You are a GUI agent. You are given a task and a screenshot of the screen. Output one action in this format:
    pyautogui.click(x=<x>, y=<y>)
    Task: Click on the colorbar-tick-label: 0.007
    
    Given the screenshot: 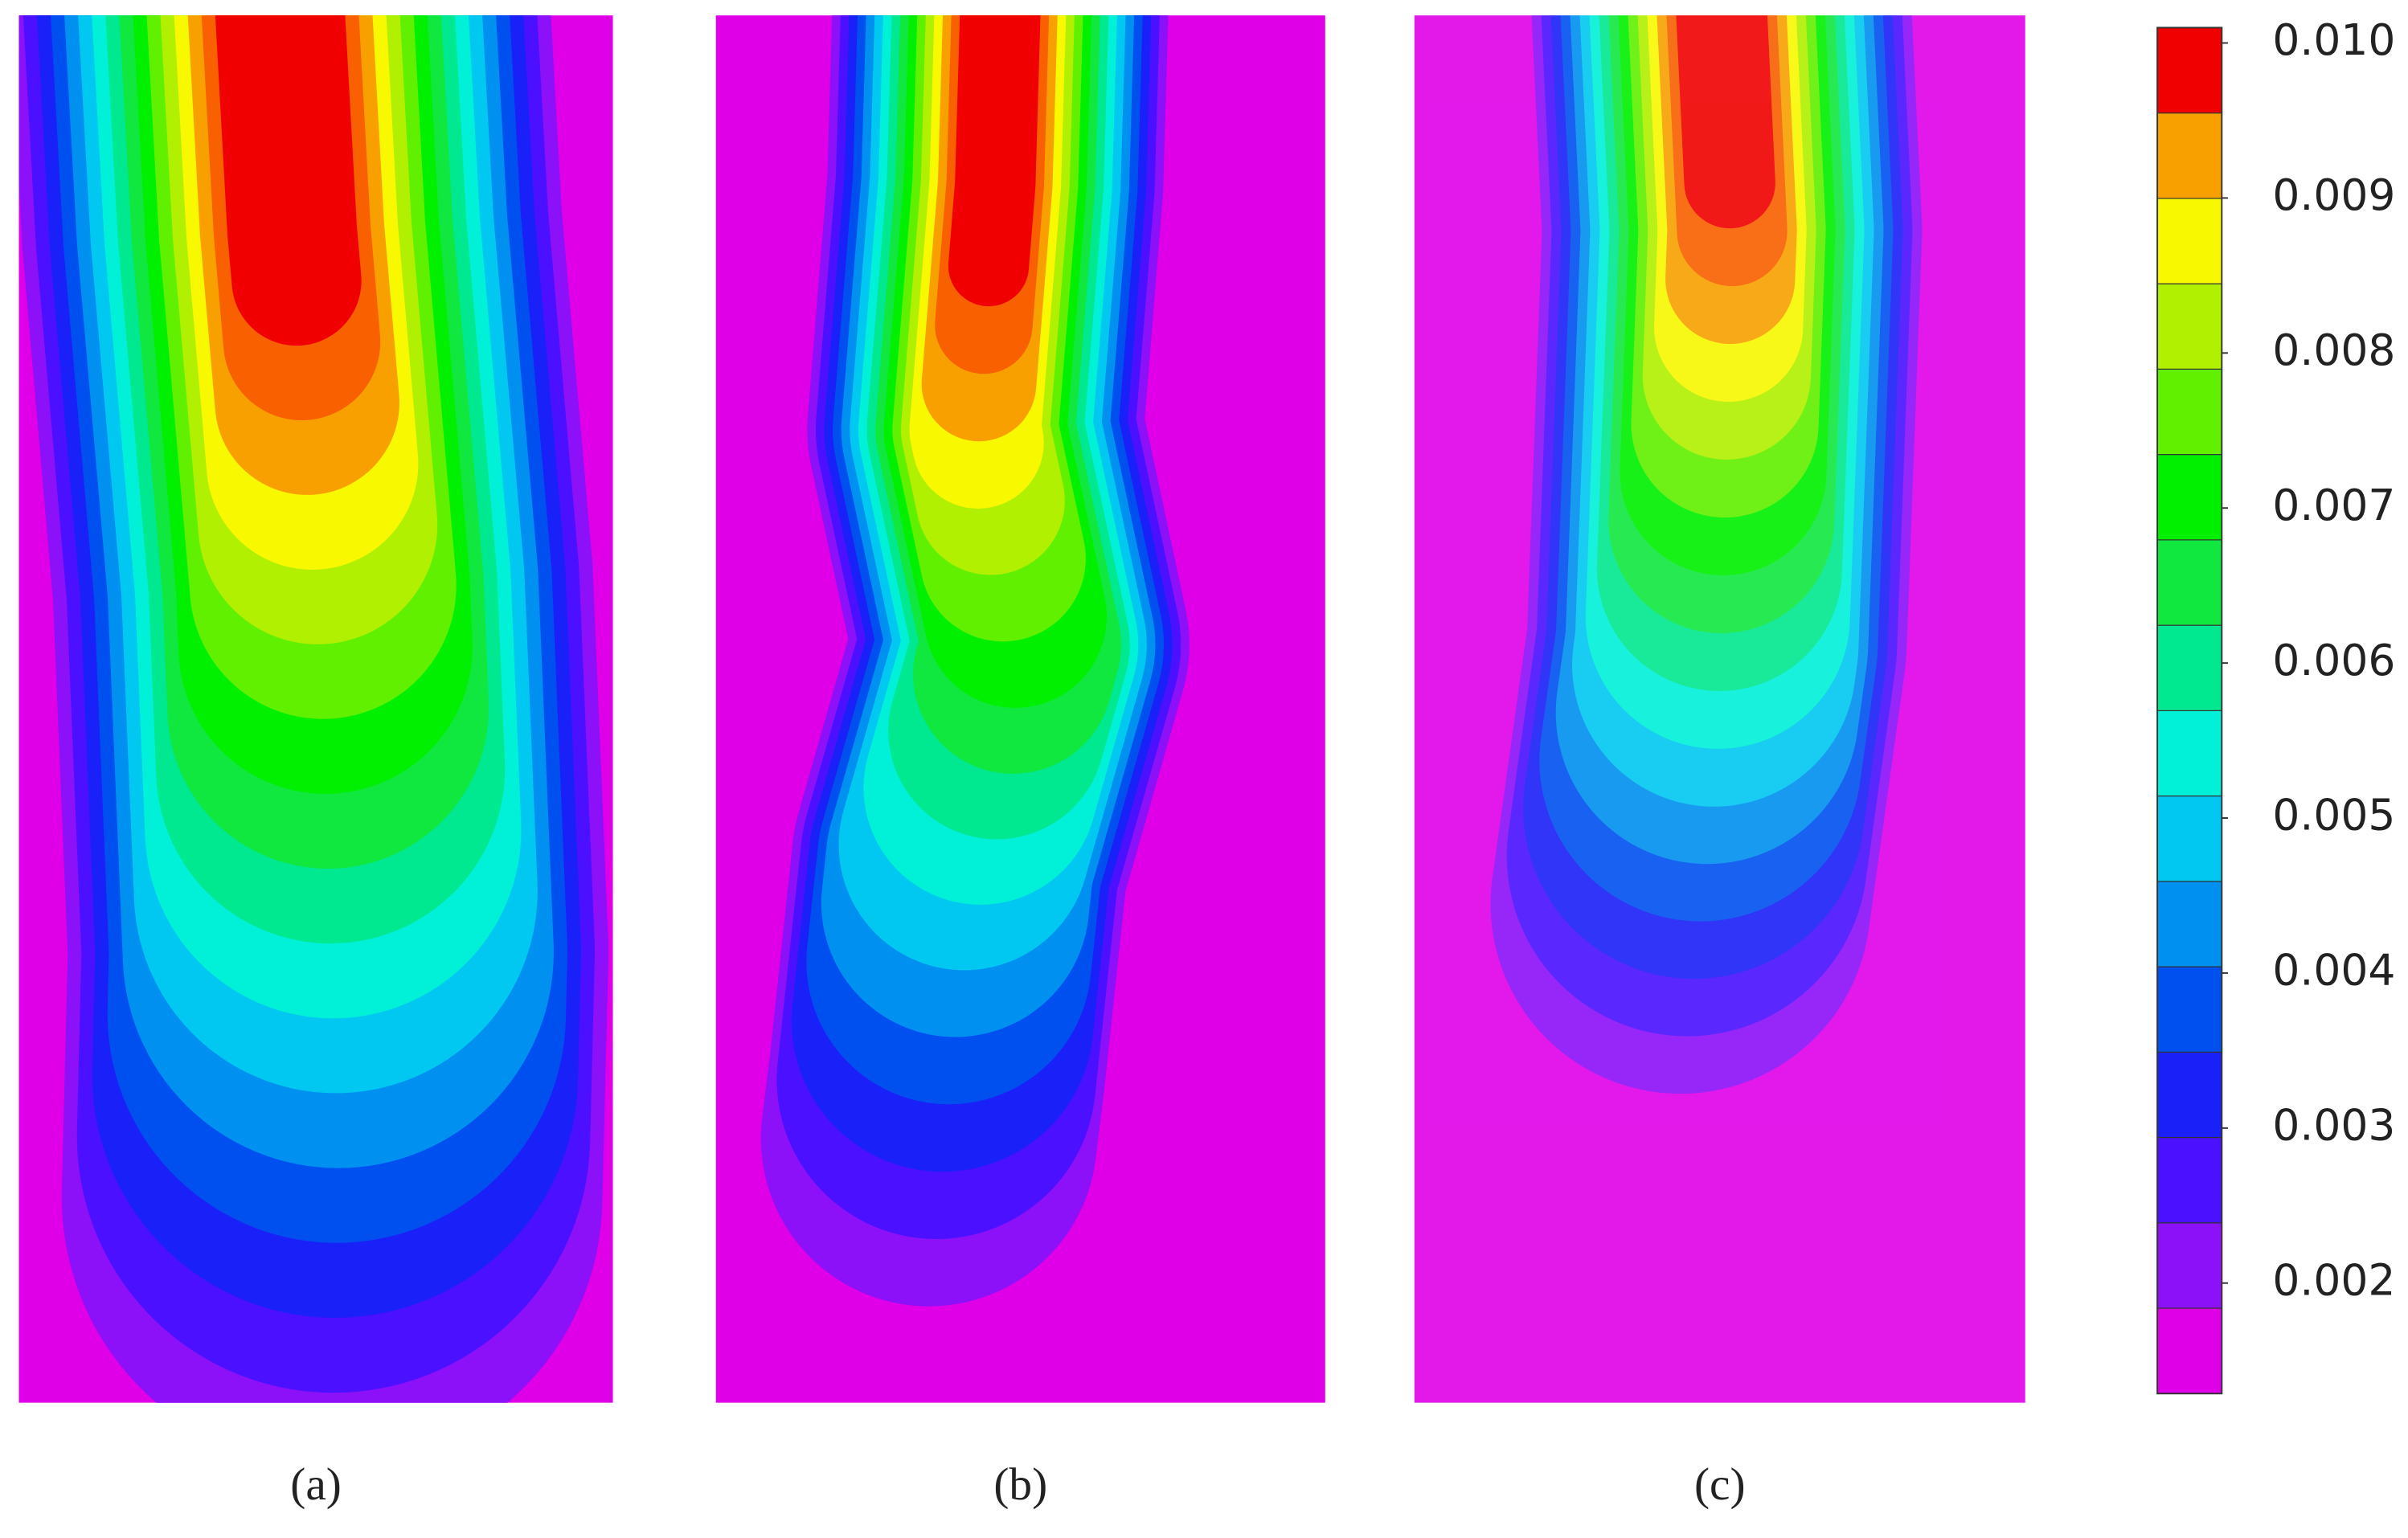 What is the action you would take?
    pyautogui.click(x=2333, y=505)
    